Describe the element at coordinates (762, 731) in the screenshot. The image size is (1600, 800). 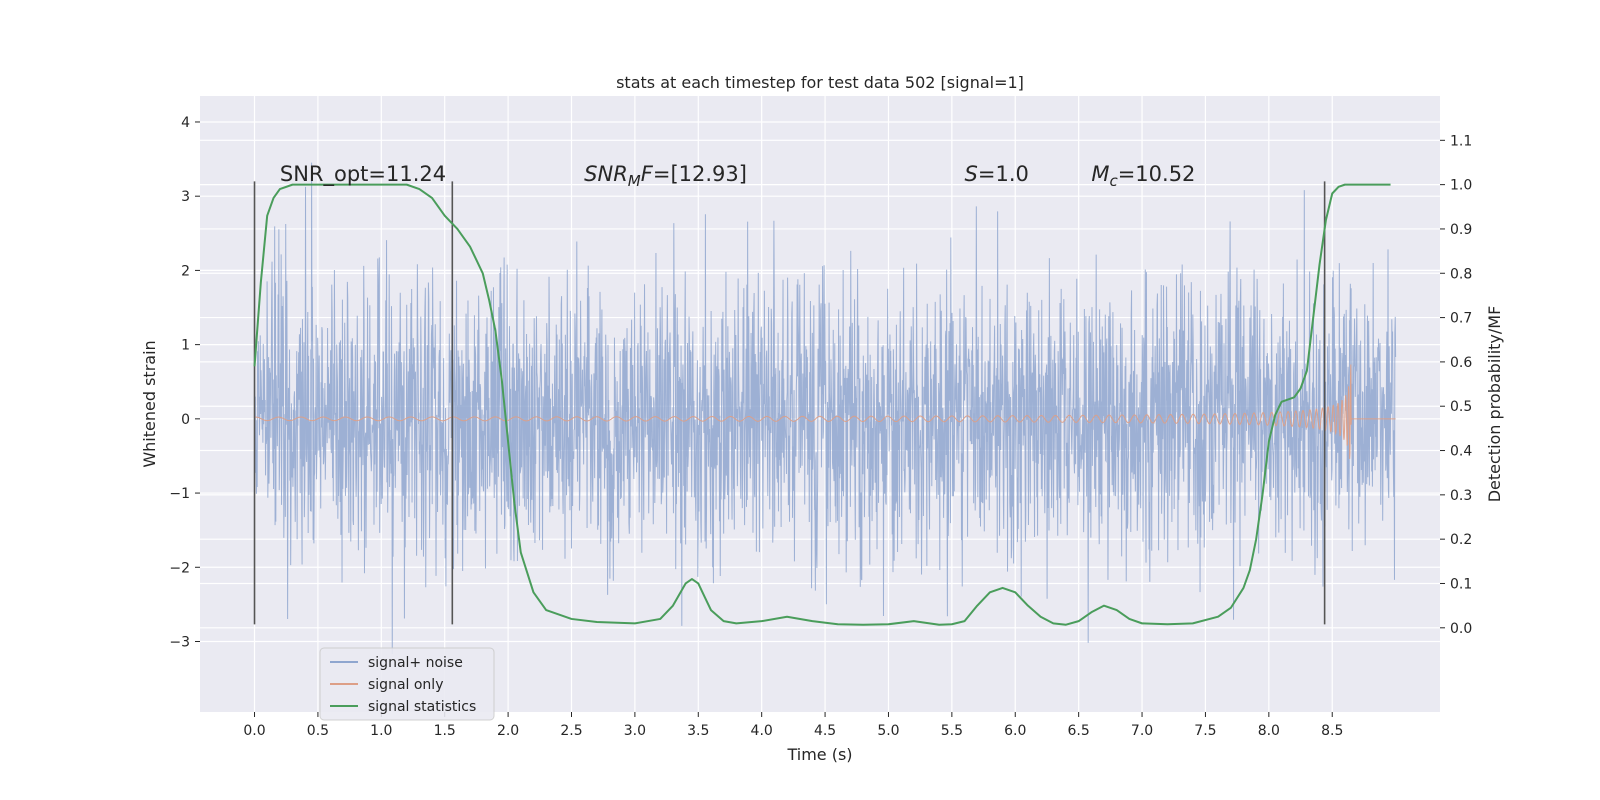
I see `x-tick-label: 4.0` at that location.